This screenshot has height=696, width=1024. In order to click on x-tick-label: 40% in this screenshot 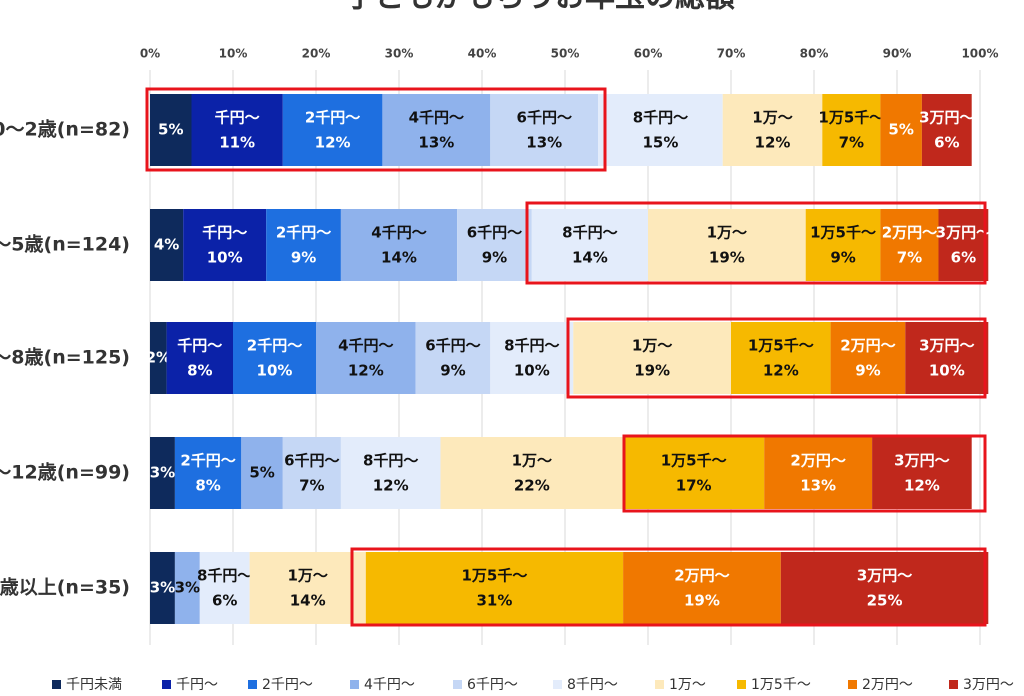, I will do `click(482, 54)`.